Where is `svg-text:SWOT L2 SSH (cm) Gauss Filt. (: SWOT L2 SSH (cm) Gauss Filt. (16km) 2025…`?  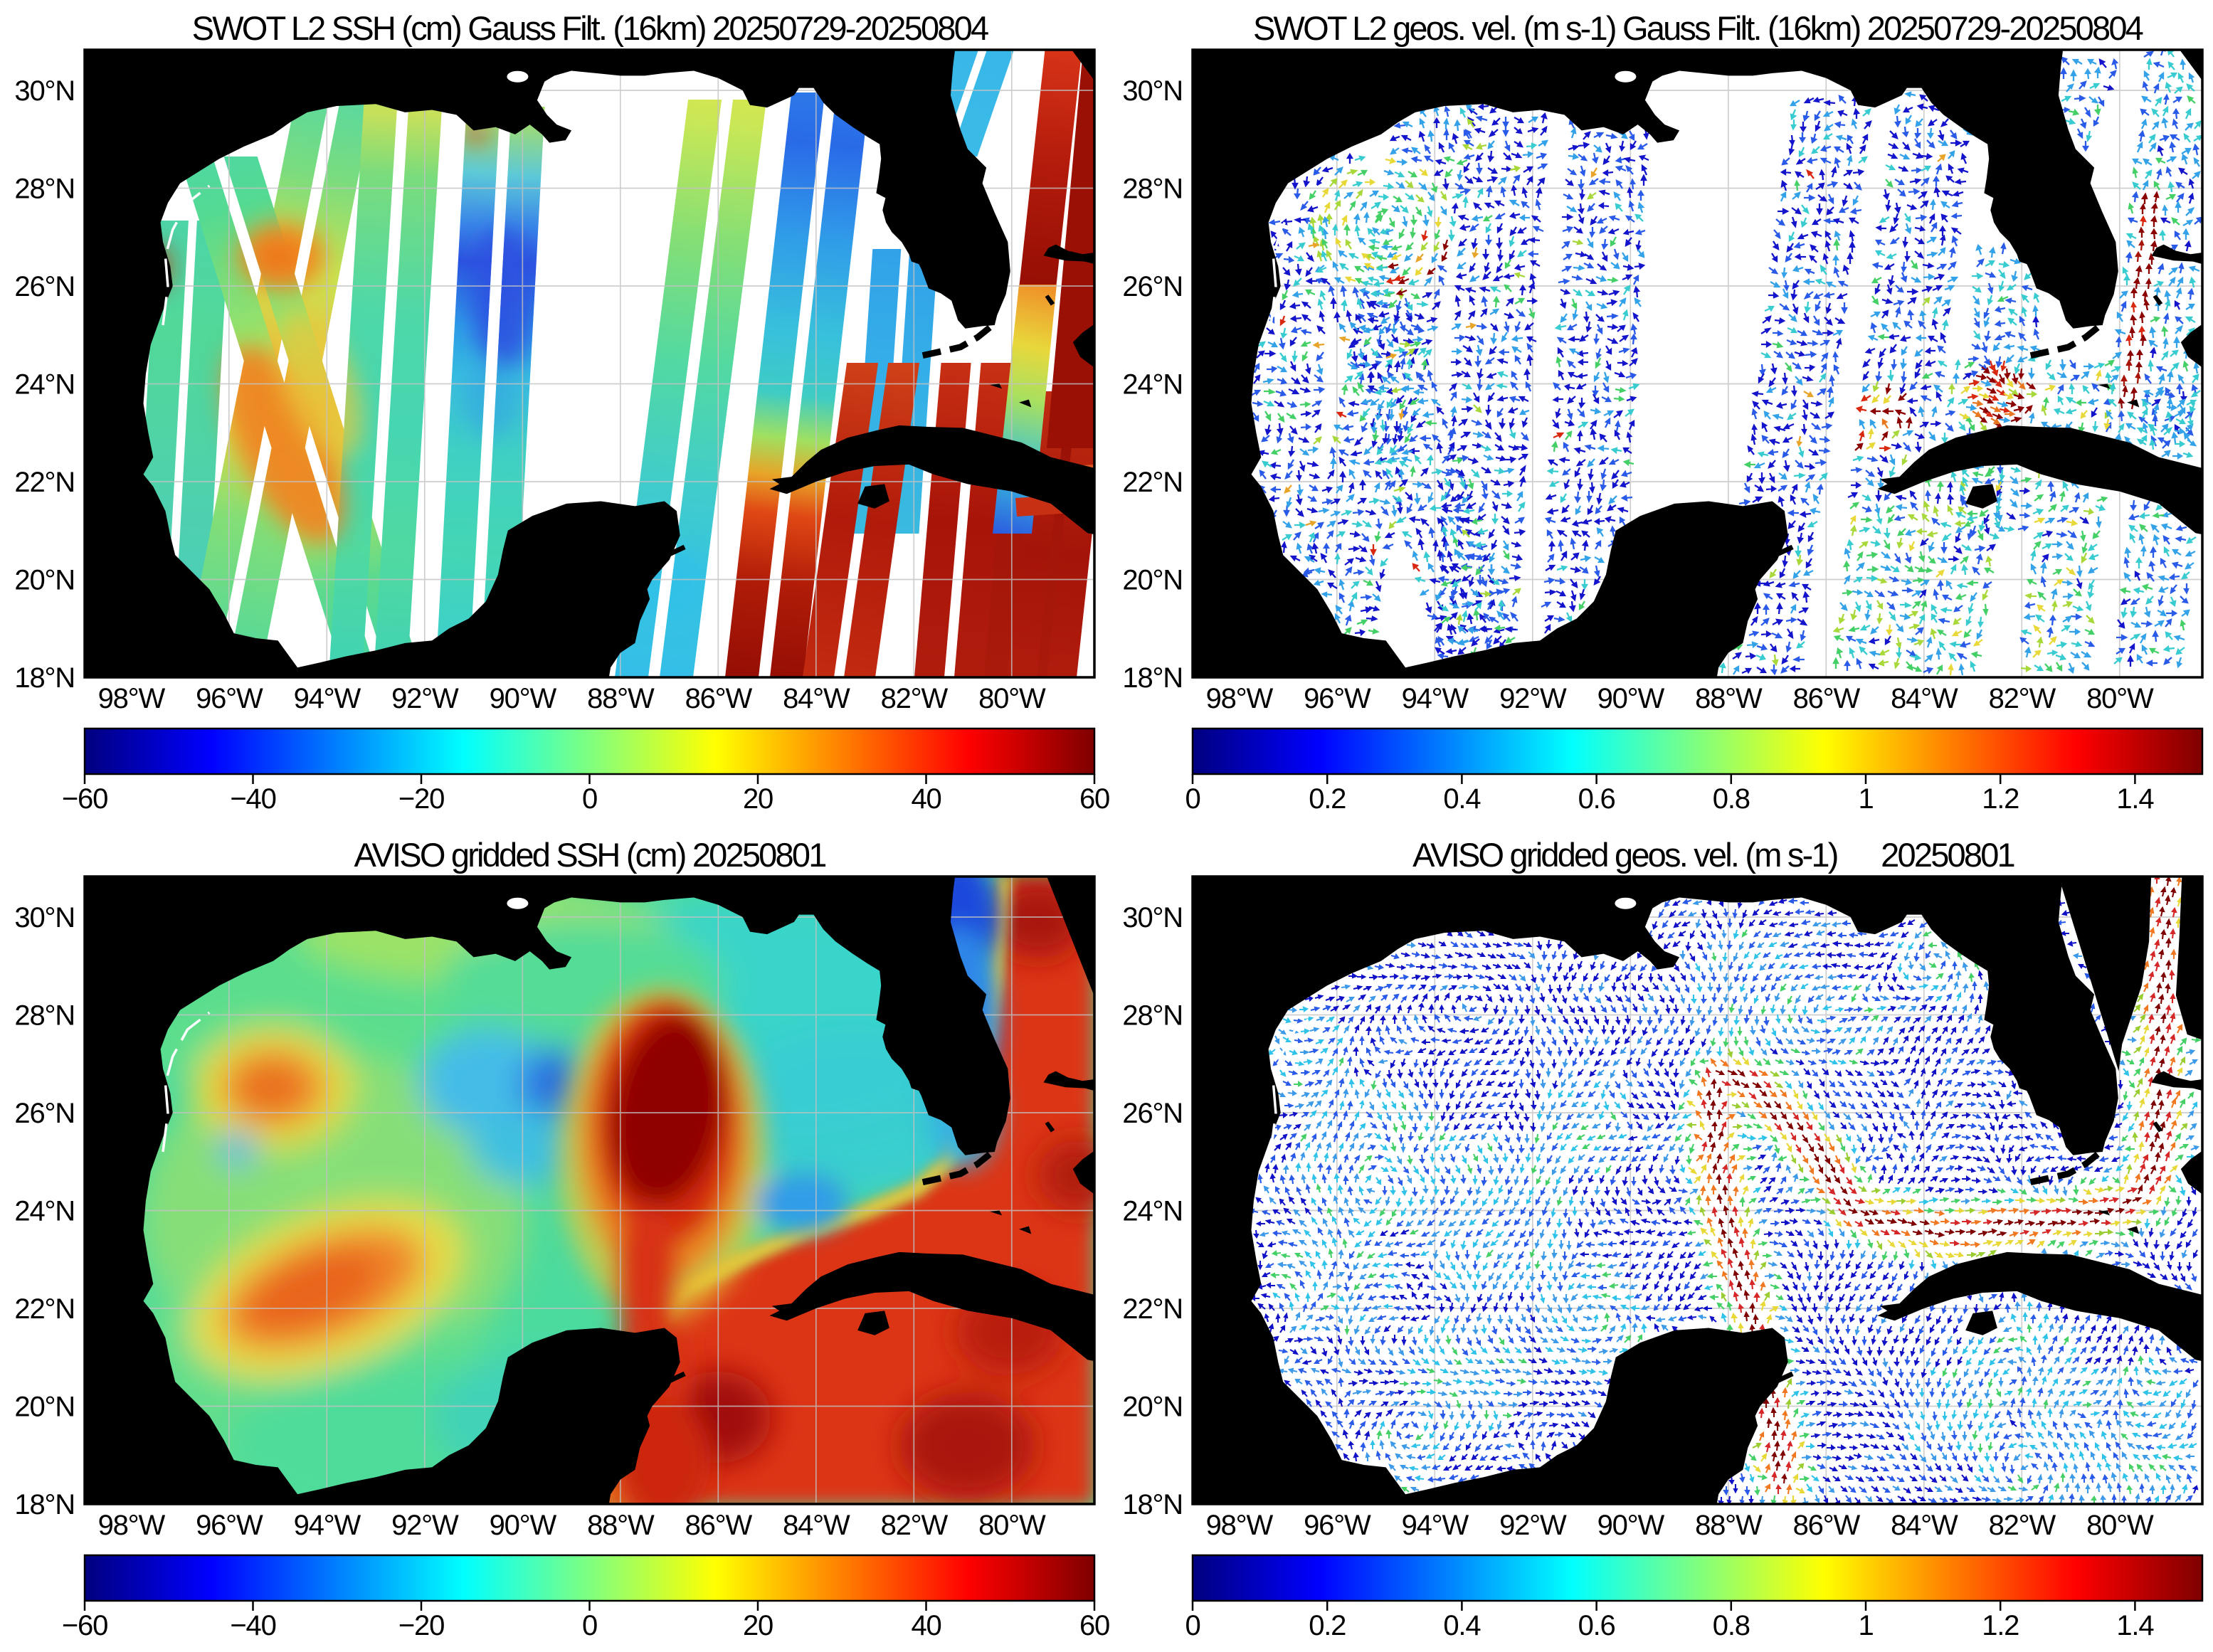
svg-text:SWOT L2 SSH (cm) Gauss Filt. (: SWOT L2 SSH (cm) Gauss Filt. (16km) 2025… is located at coordinates (590, 28).